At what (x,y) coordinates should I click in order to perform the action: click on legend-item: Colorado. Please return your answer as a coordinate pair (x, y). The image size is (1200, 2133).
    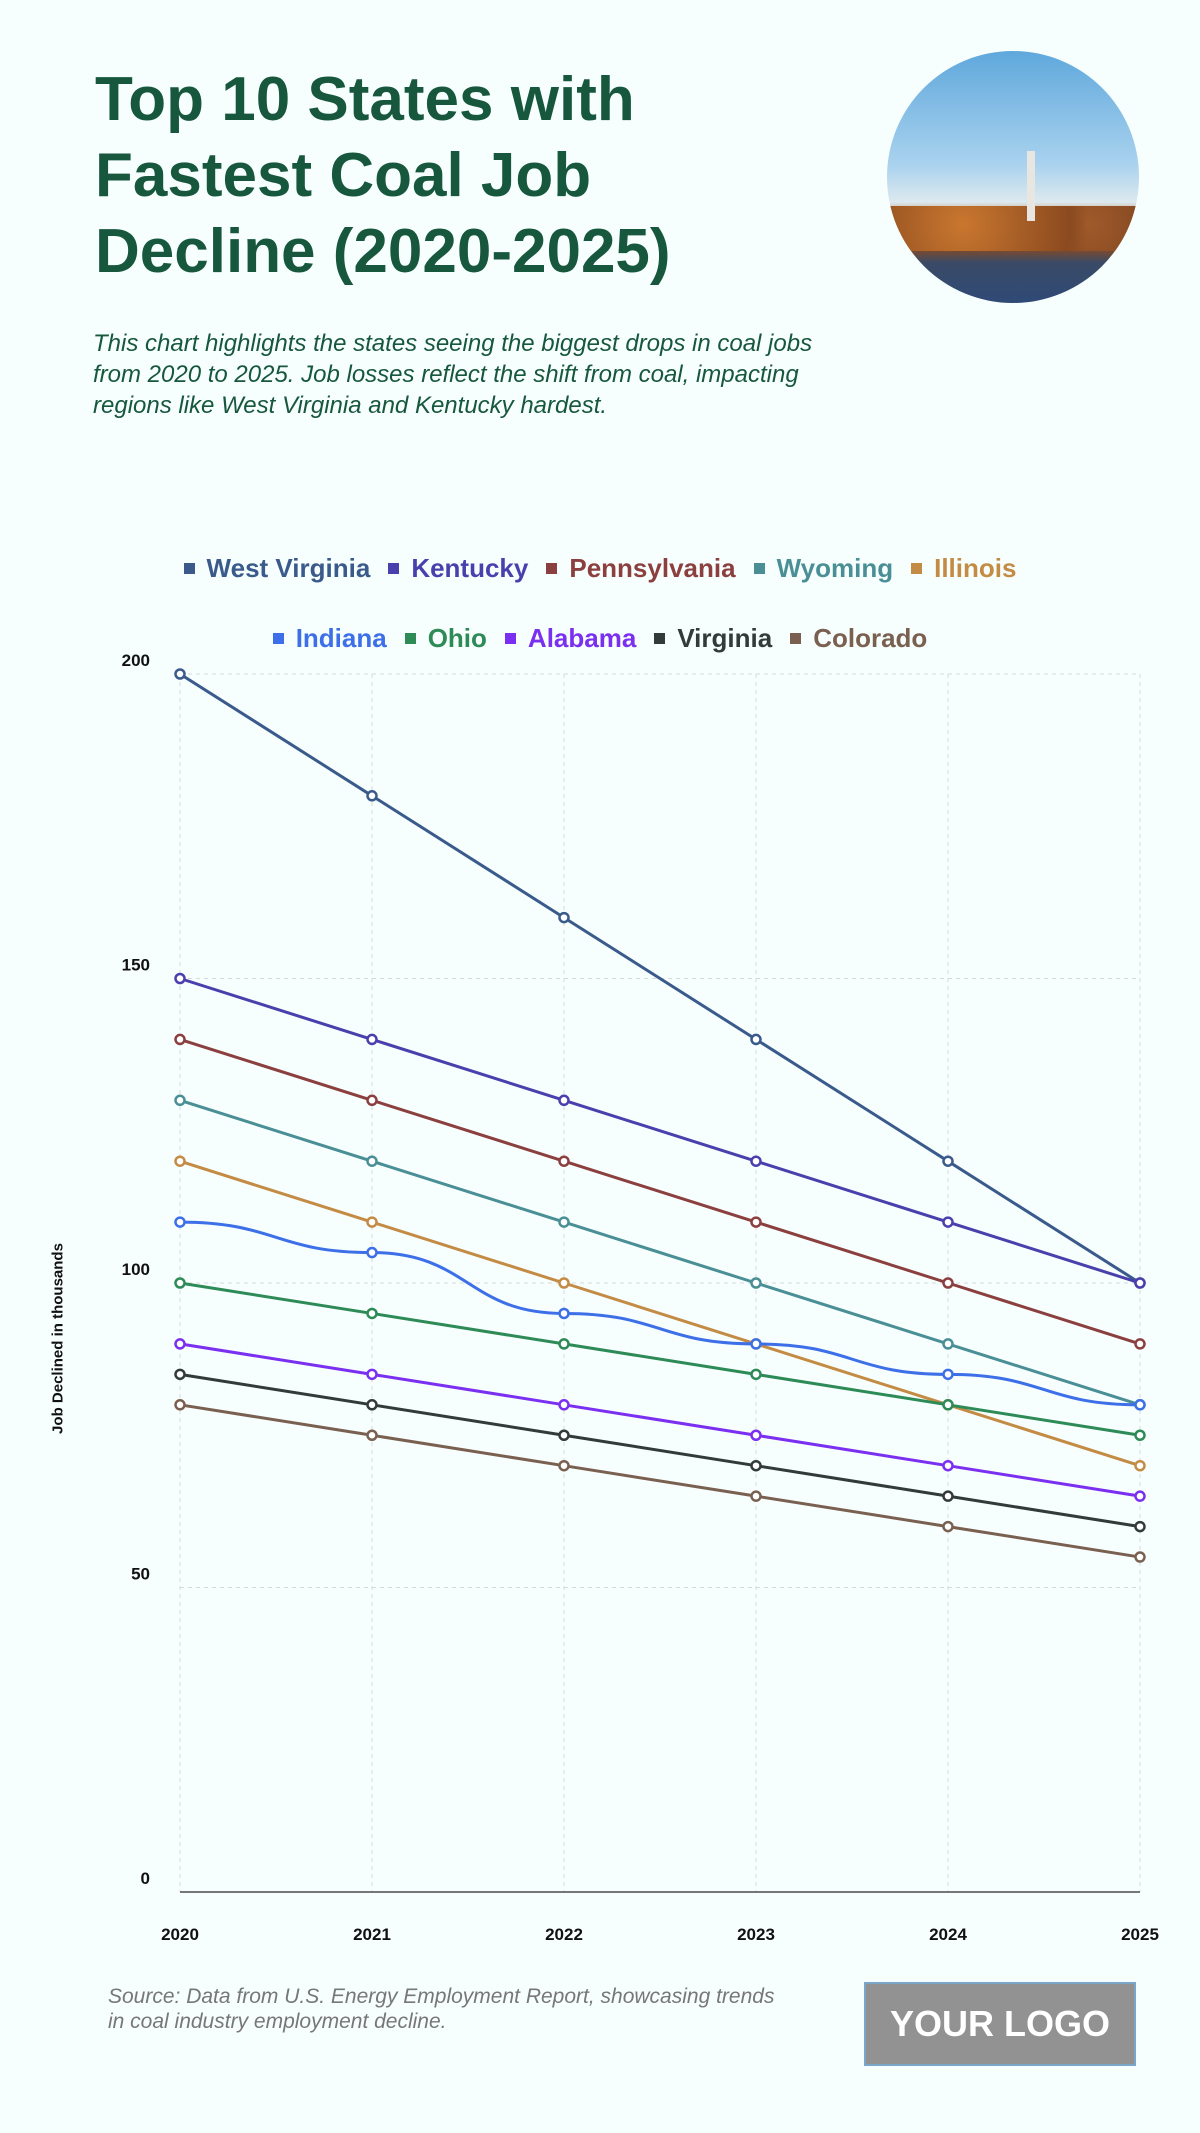
    Looking at the image, I should click on (858, 638).